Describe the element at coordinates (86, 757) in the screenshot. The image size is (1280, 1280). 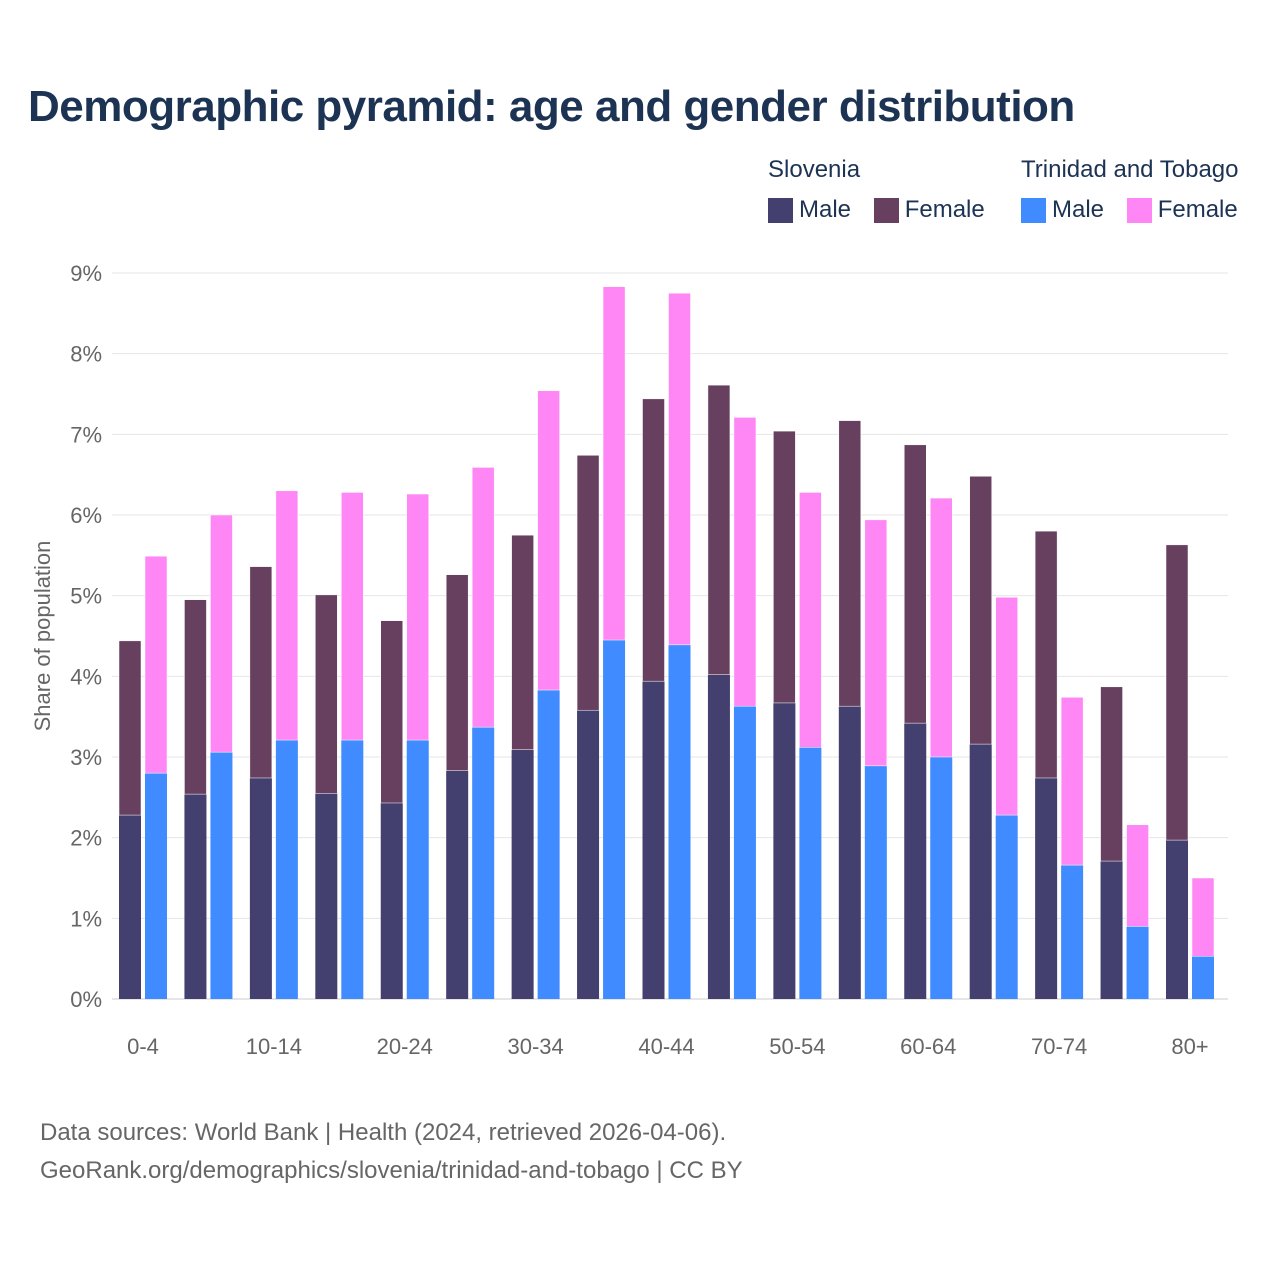
I see `y-tick-label: 3%` at that location.